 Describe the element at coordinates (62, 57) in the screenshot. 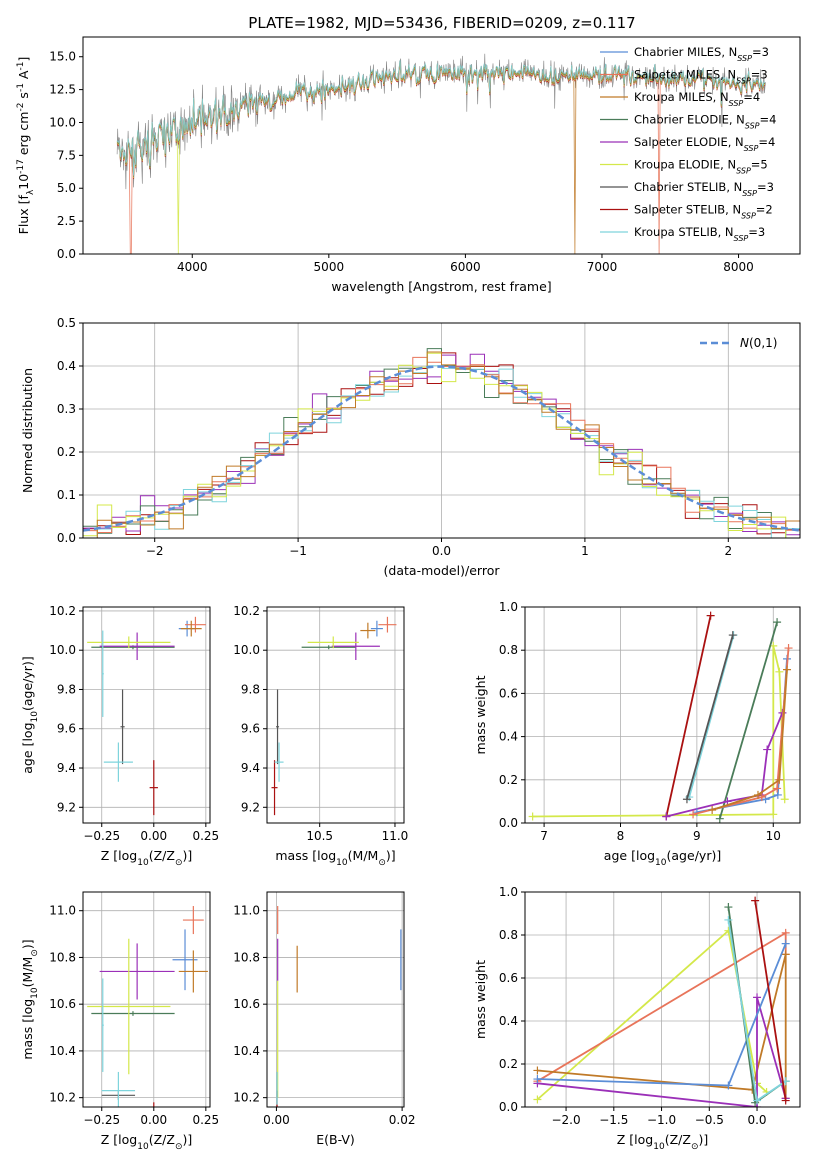

I see `y-tick-label: 15.0` at that location.